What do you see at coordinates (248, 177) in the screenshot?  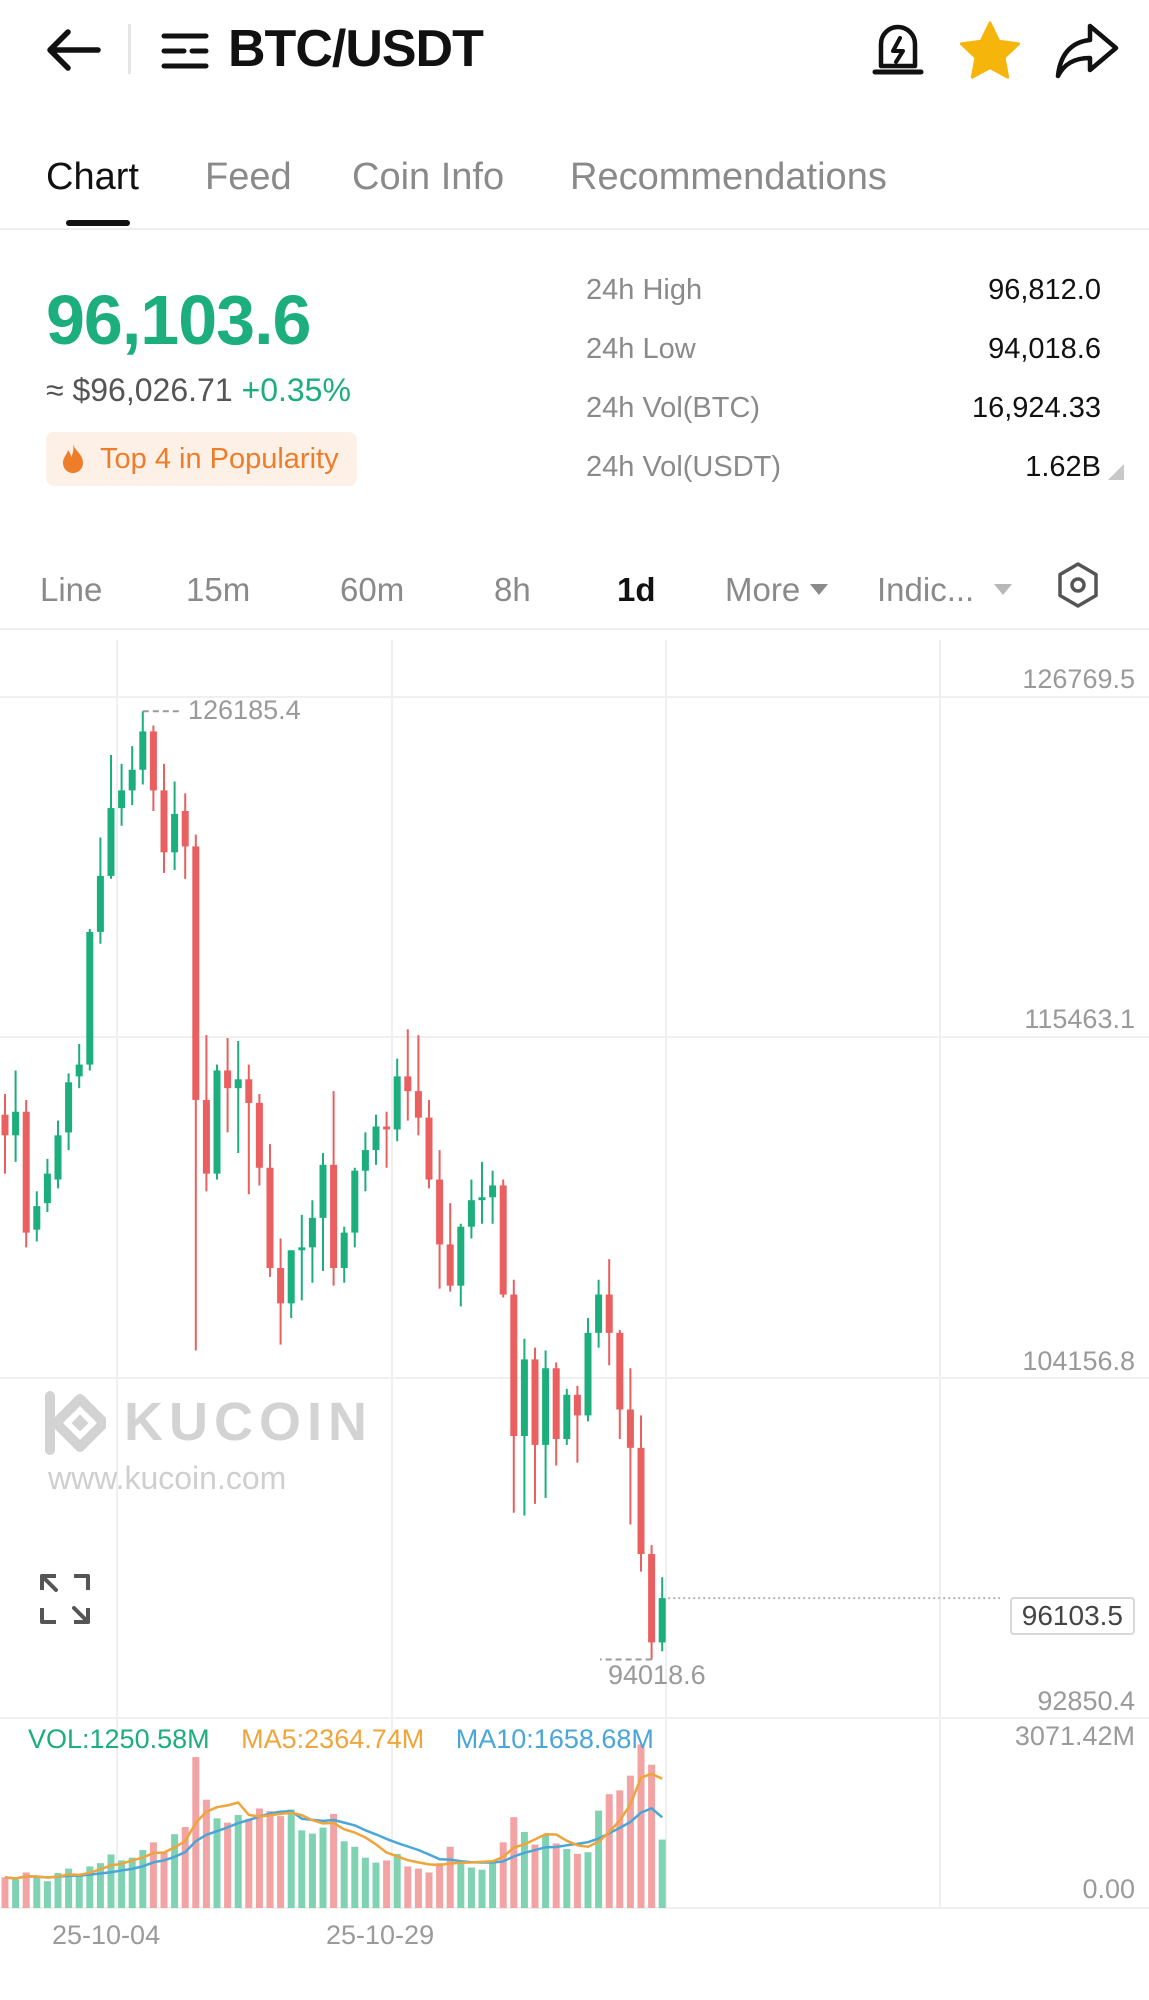 I see `tab-feed: Feed` at bounding box center [248, 177].